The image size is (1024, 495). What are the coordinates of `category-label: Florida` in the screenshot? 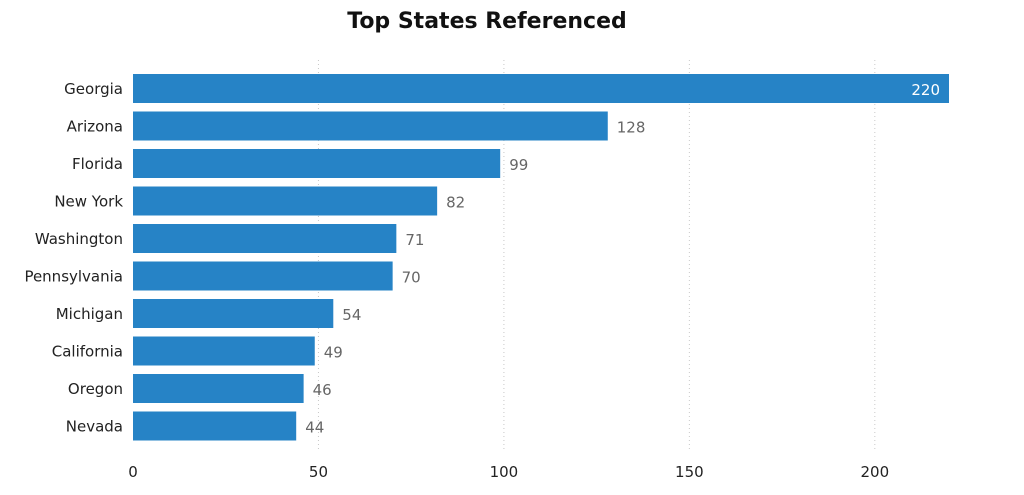 It's located at (97, 164).